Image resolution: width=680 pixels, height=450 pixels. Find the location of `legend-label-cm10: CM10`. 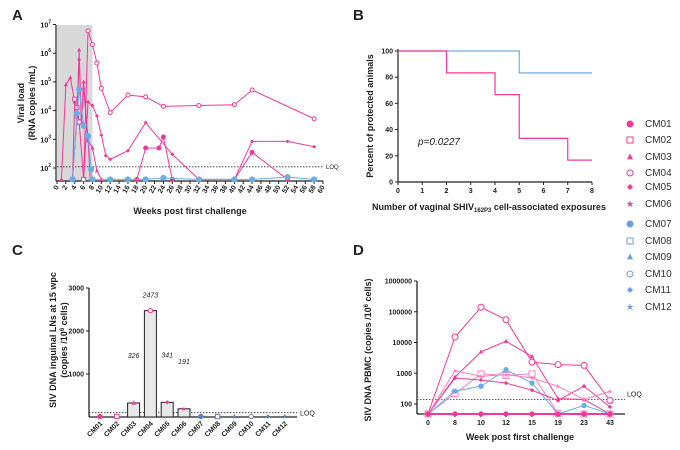

legend-label-cm10: CM10 is located at coordinates (658, 274).